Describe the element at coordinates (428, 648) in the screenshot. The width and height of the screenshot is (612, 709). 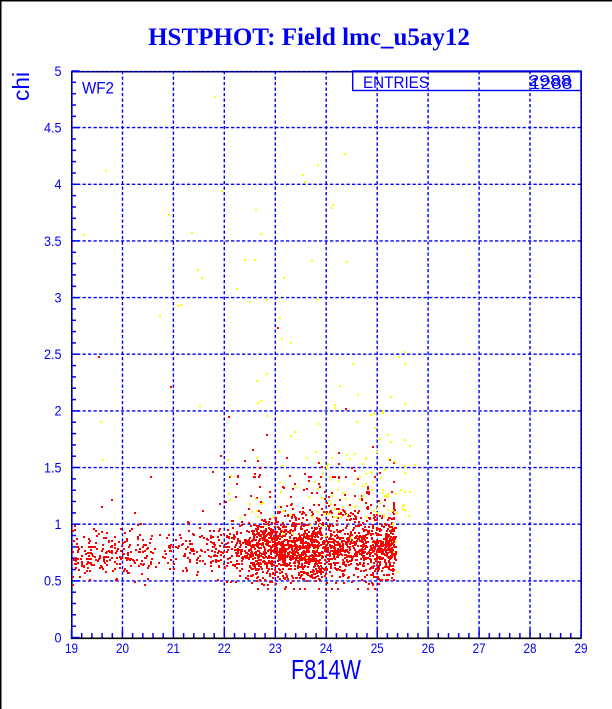
I see `svg-text: 26` at that location.